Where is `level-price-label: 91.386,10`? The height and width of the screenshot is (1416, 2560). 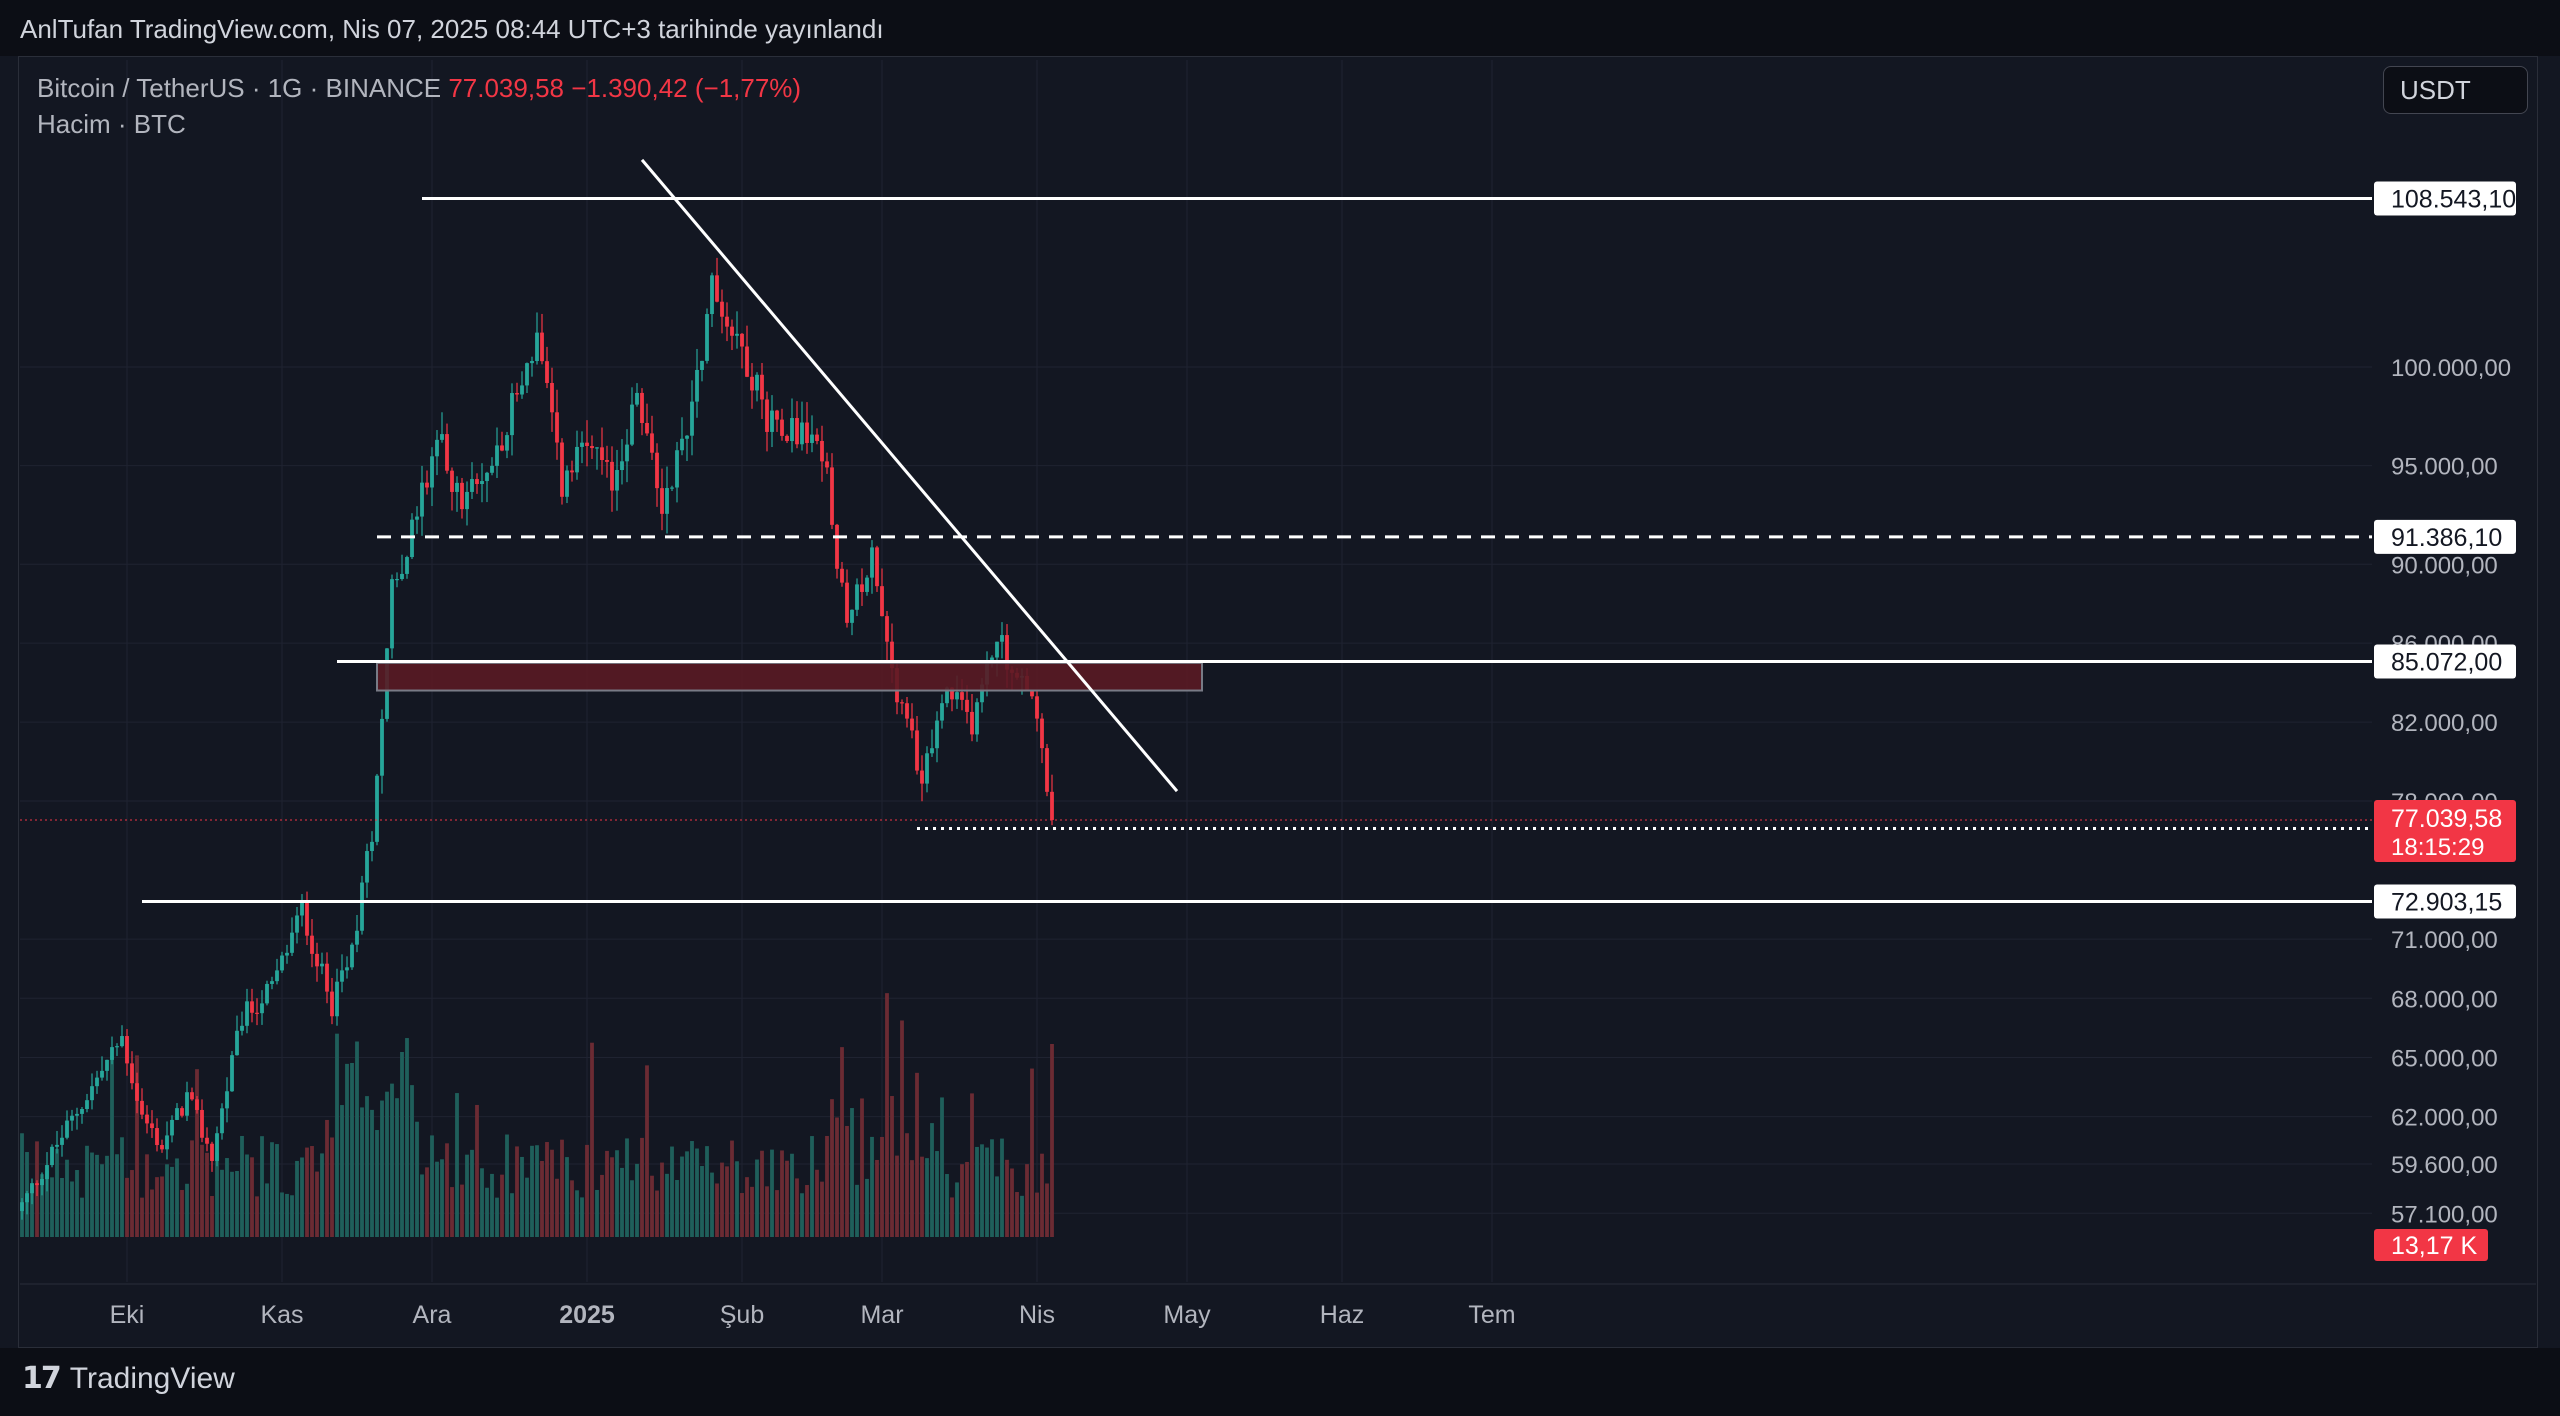
level-price-label: 91.386,10 is located at coordinates (2446, 538).